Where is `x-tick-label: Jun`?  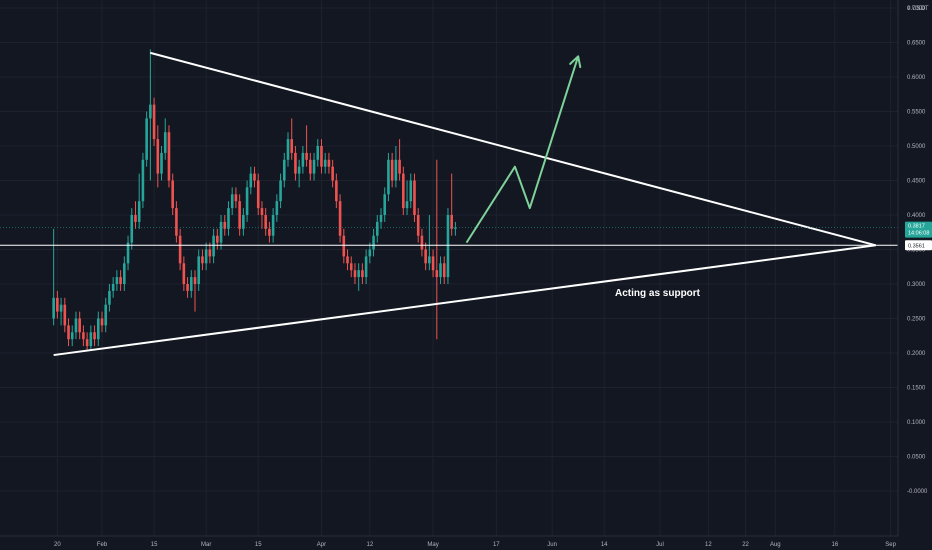 x-tick-label: Jun is located at coordinates (552, 545).